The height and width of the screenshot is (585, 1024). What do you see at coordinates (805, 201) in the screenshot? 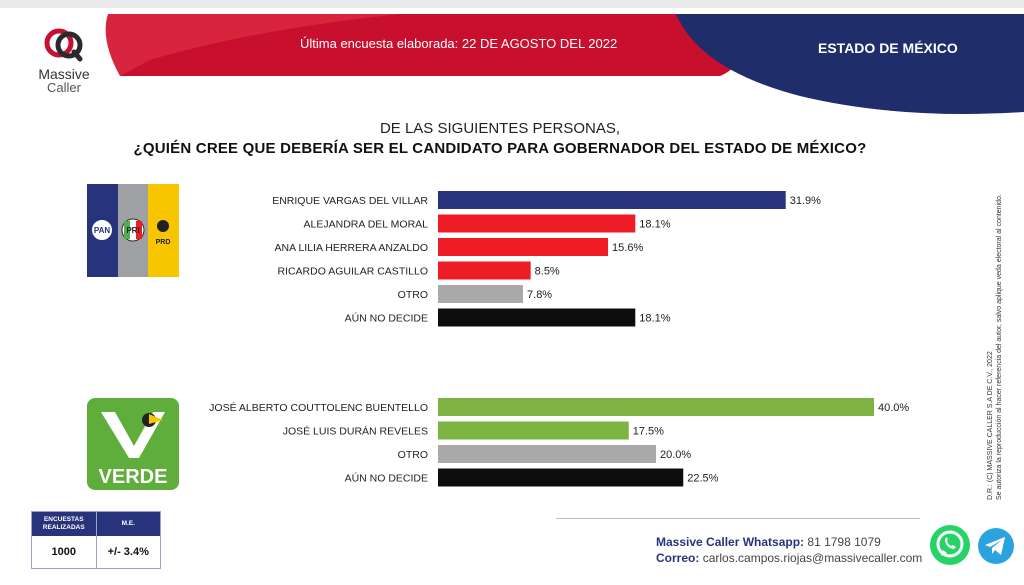
I see `coalition-value-label: 31.9%` at bounding box center [805, 201].